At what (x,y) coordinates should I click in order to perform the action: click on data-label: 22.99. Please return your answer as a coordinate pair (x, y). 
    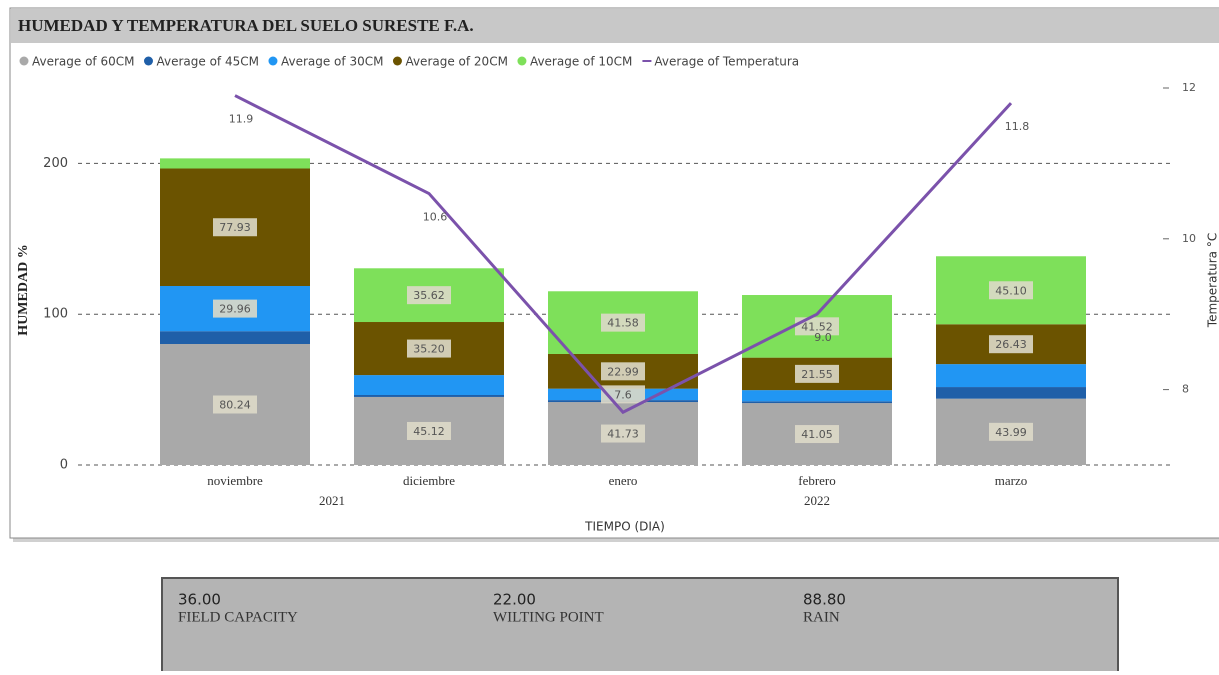
    Looking at the image, I should click on (623, 371).